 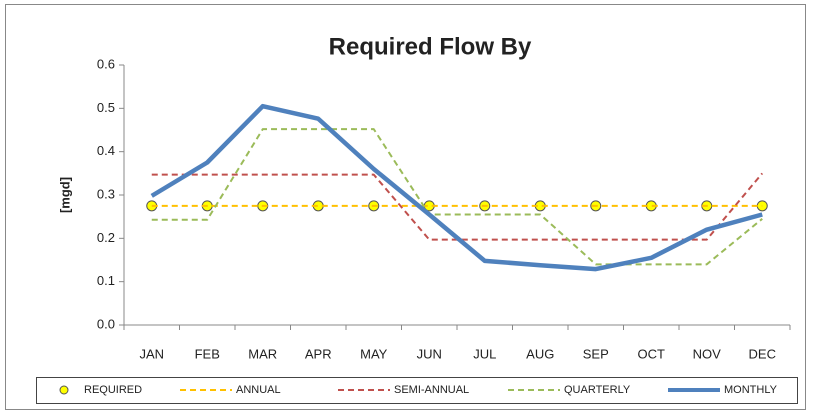 What do you see at coordinates (762, 353) in the screenshot?
I see `x-tick-label: DEC` at bounding box center [762, 353].